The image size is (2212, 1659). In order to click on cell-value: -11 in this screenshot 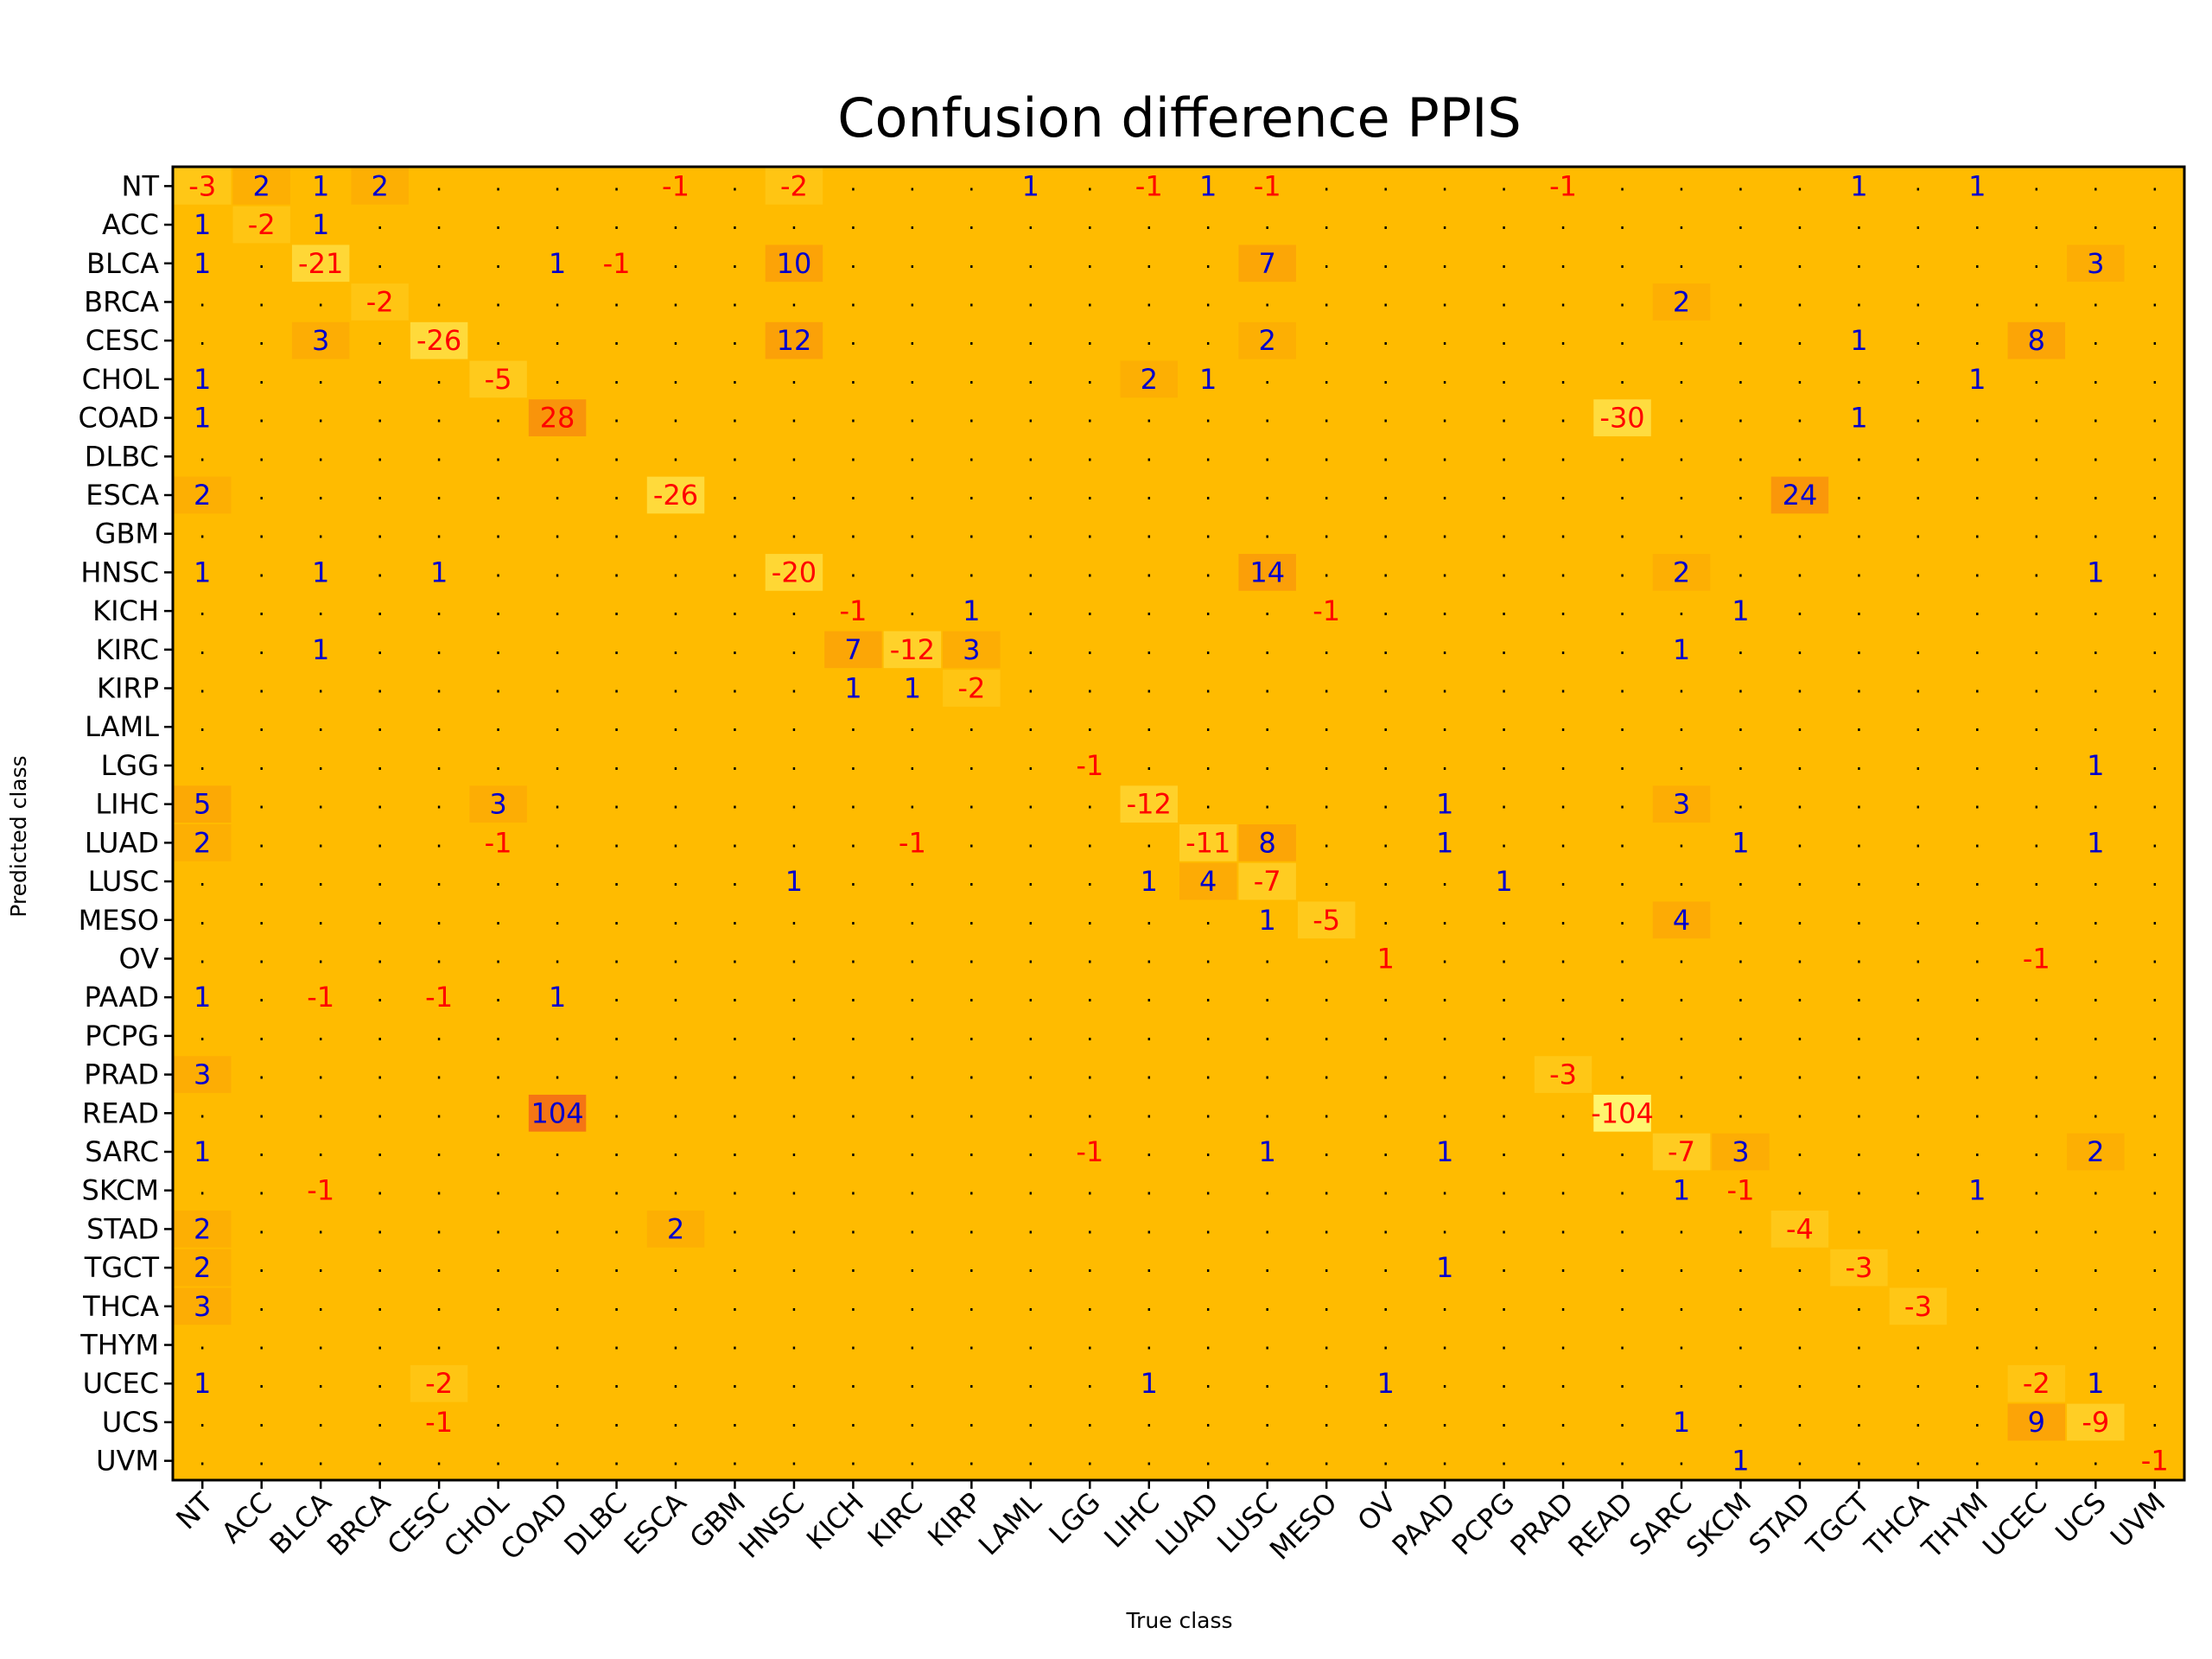, I will do `click(1207, 842)`.